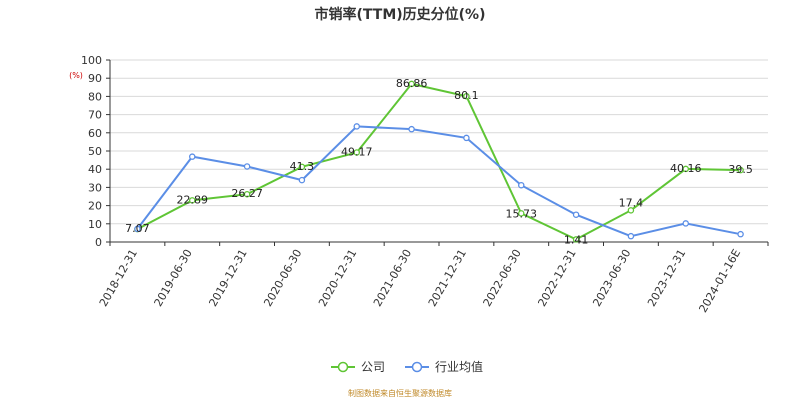  What do you see at coordinates (337, 278) in the screenshot?
I see `x-tick-label: 2020-12-31` at bounding box center [337, 278].